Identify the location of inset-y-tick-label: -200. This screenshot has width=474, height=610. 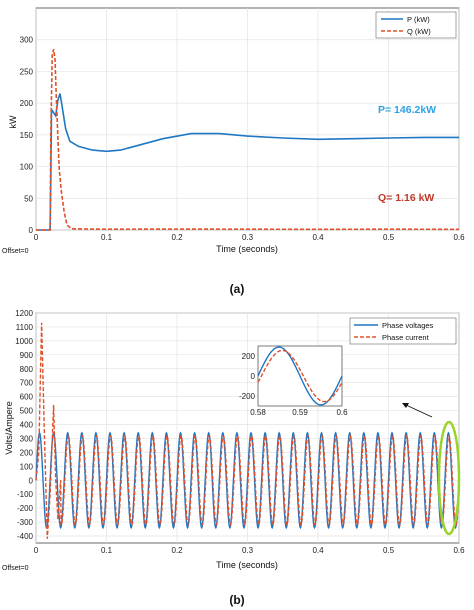
(247, 396).